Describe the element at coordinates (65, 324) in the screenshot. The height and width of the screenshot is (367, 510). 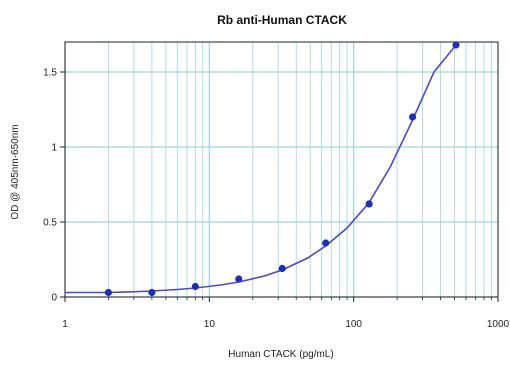
I see `x-tick-label: 1` at that location.